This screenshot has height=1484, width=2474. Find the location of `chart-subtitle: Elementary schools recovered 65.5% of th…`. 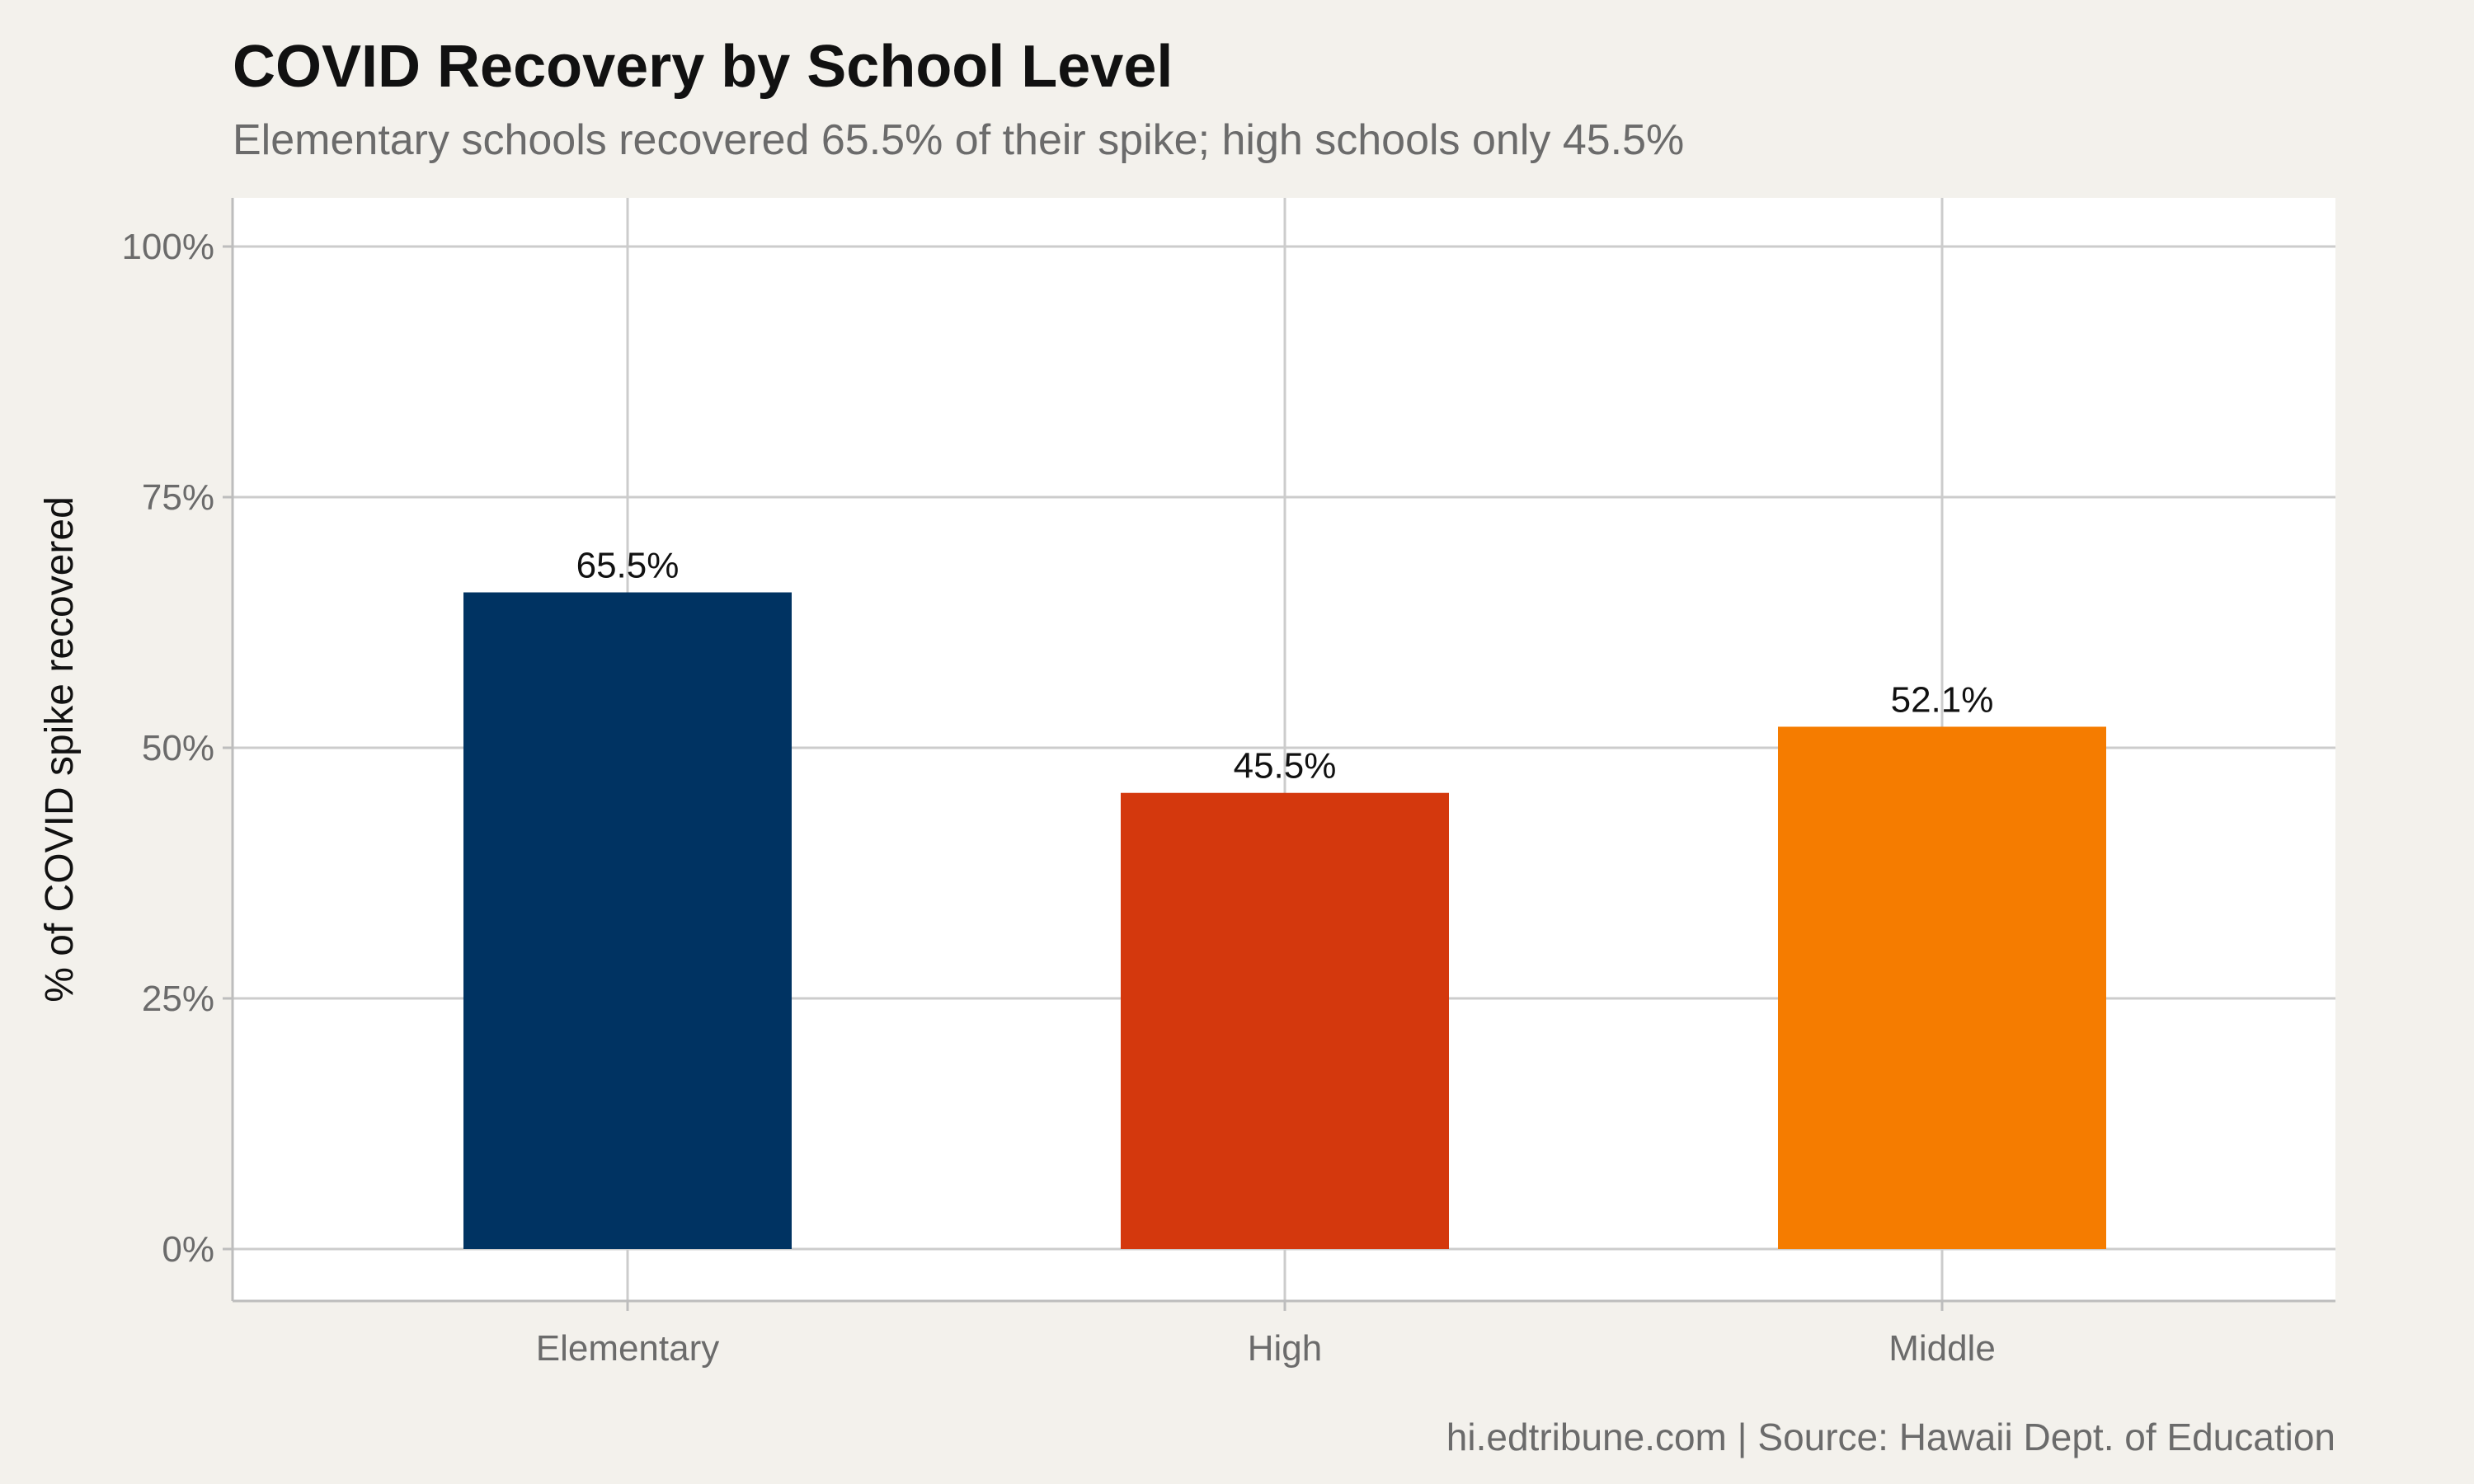

chart-subtitle: Elementary schools recovered 65.5% of th… is located at coordinates (959, 140).